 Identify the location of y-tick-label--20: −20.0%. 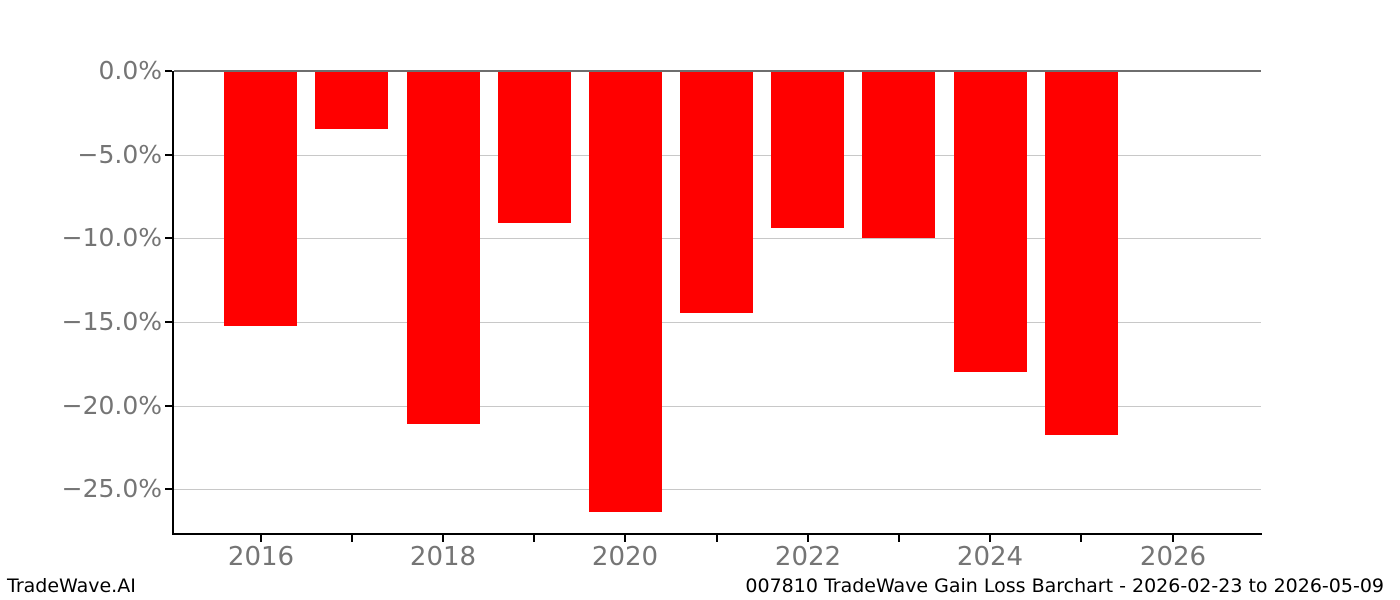
(111, 405).